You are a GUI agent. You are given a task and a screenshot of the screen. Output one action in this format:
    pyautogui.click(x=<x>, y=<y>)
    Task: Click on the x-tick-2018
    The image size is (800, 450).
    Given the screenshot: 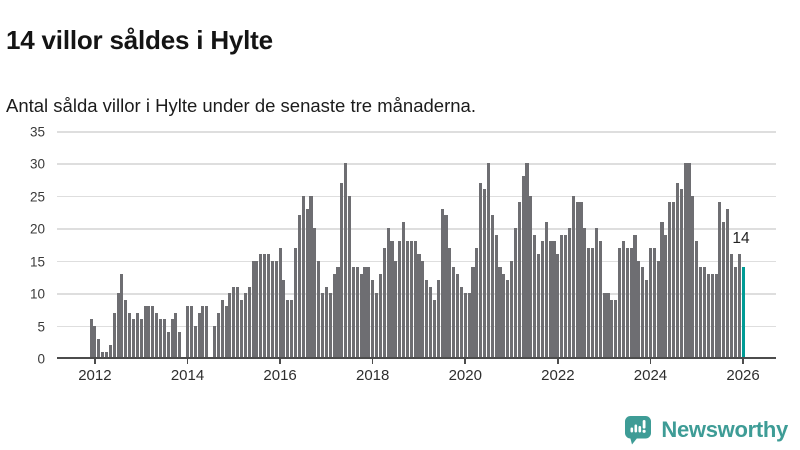 What is the action you would take?
    pyautogui.click(x=372, y=361)
    